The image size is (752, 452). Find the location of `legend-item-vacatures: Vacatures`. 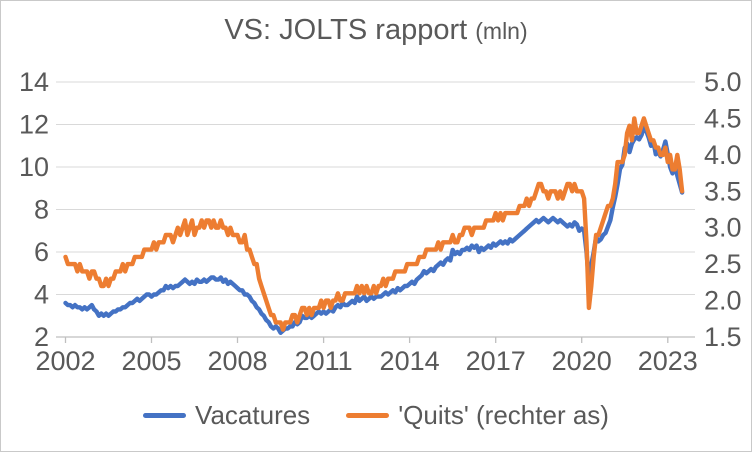

legend-item-vacatures: Vacatures is located at coordinates (226, 415).